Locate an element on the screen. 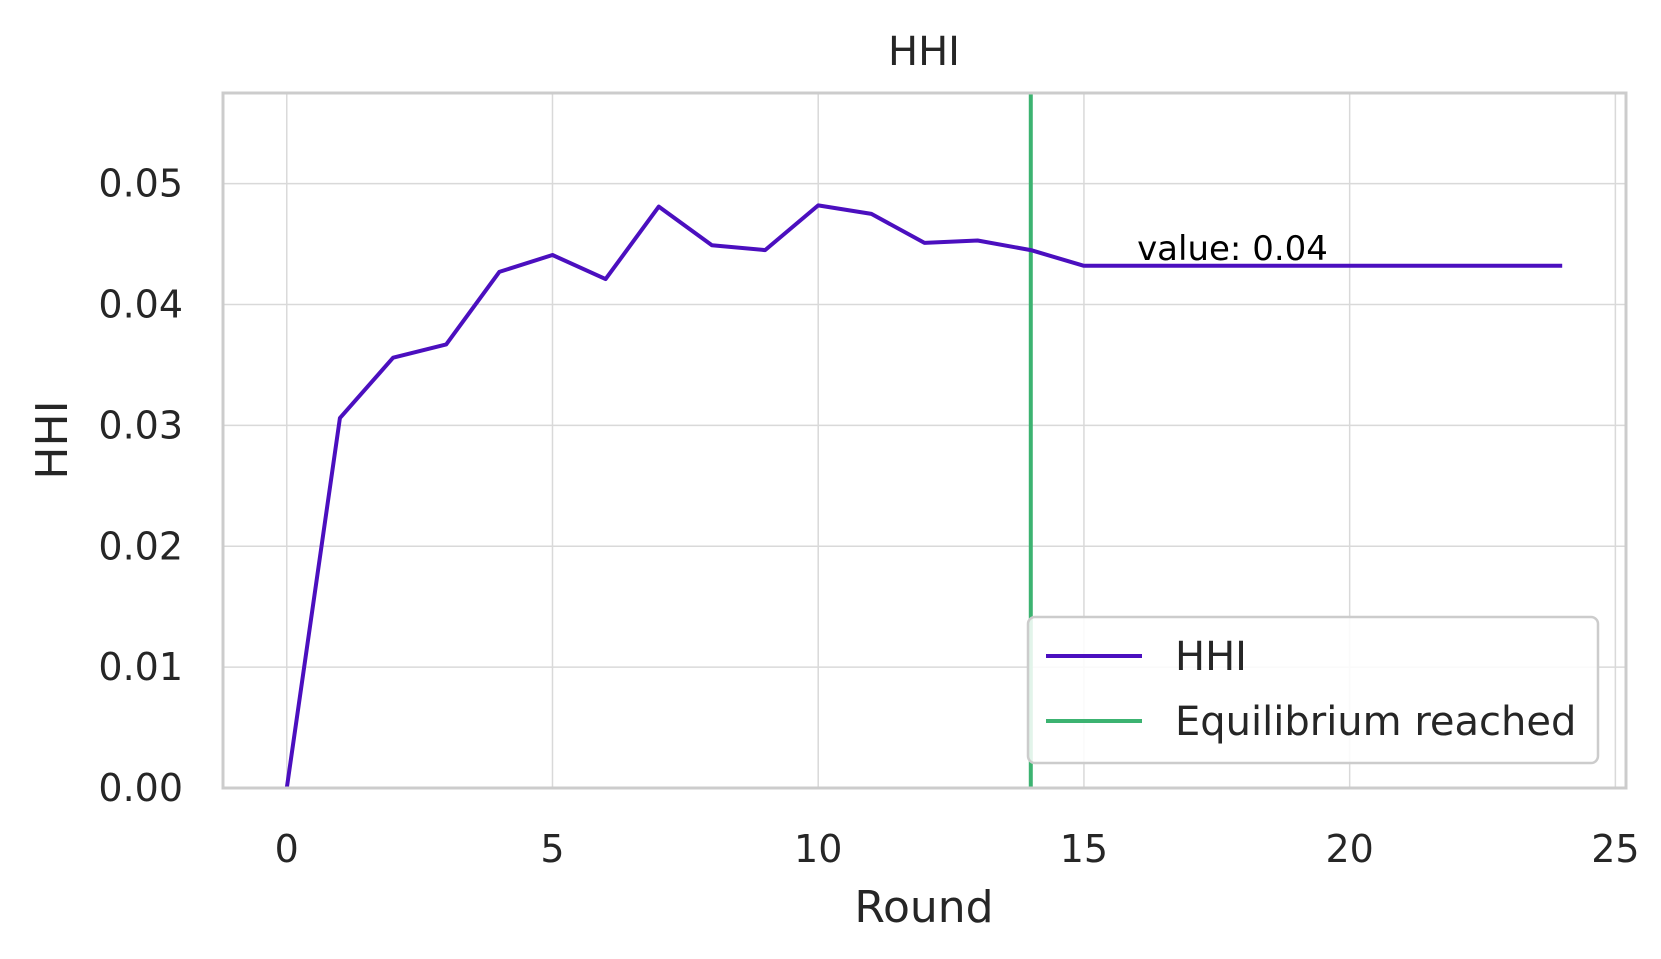  chart-title: HHI is located at coordinates (924, 52).